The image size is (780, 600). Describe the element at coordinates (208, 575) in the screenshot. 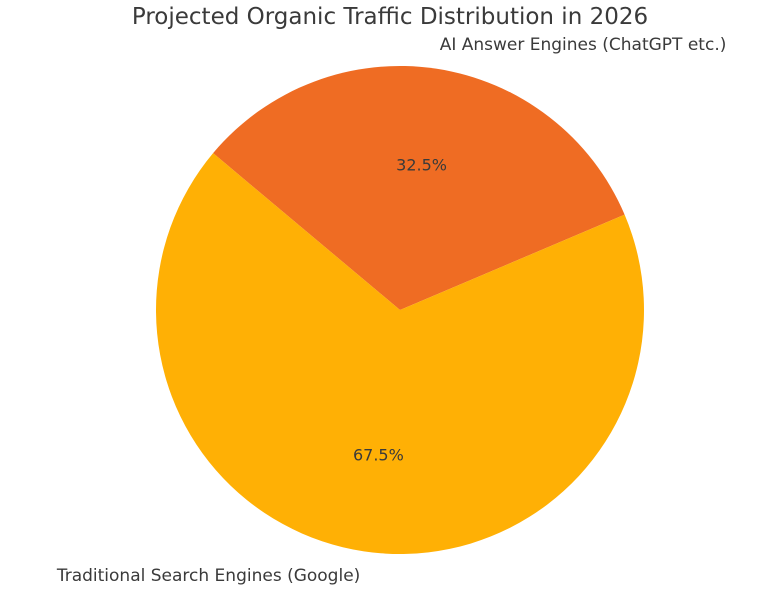

I see `slice-label-traditional-search-engines: Traditional Search Engines (Google)` at that location.